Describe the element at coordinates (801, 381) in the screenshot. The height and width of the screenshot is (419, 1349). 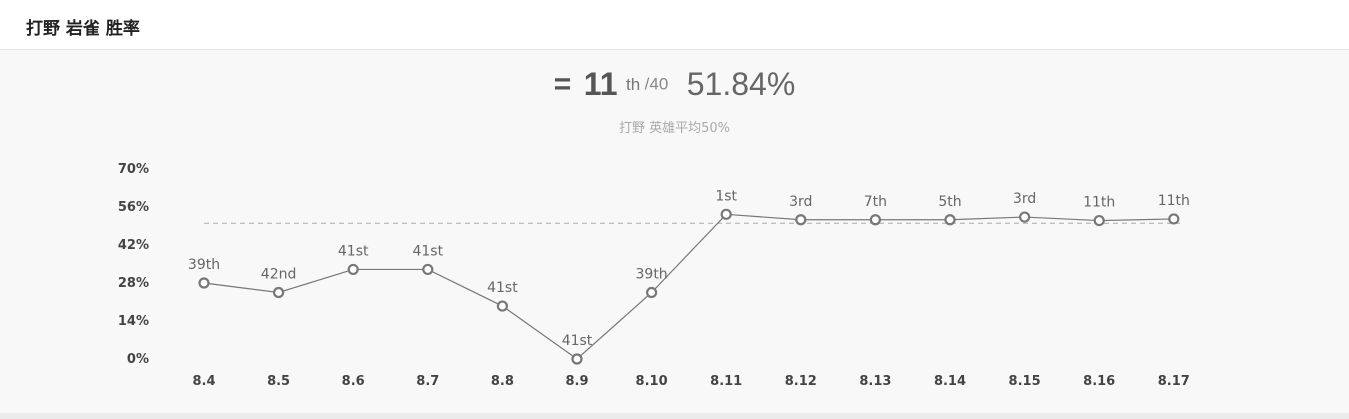
I see `x-tick-label: 8.12` at that location.